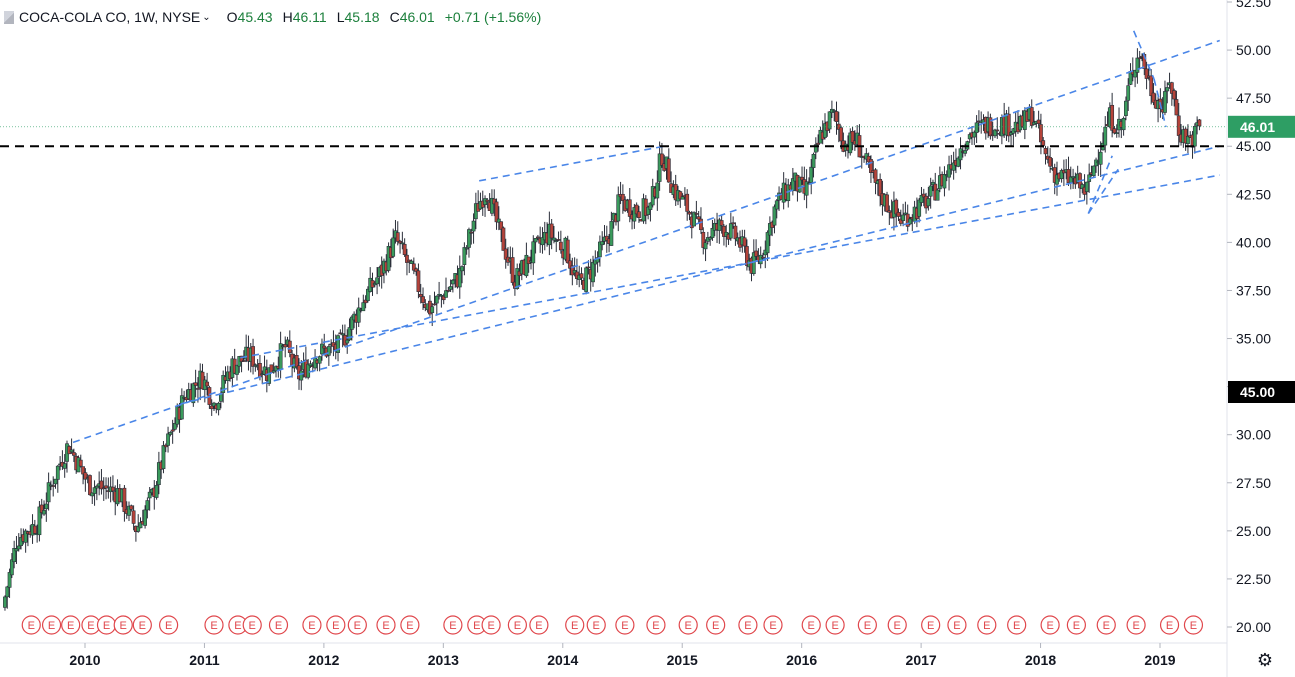  What do you see at coordinates (110, 17) in the screenshot?
I see `symbol-title: COCA-COLA CO, 1W, NYSE` at bounding box center [110, 17].